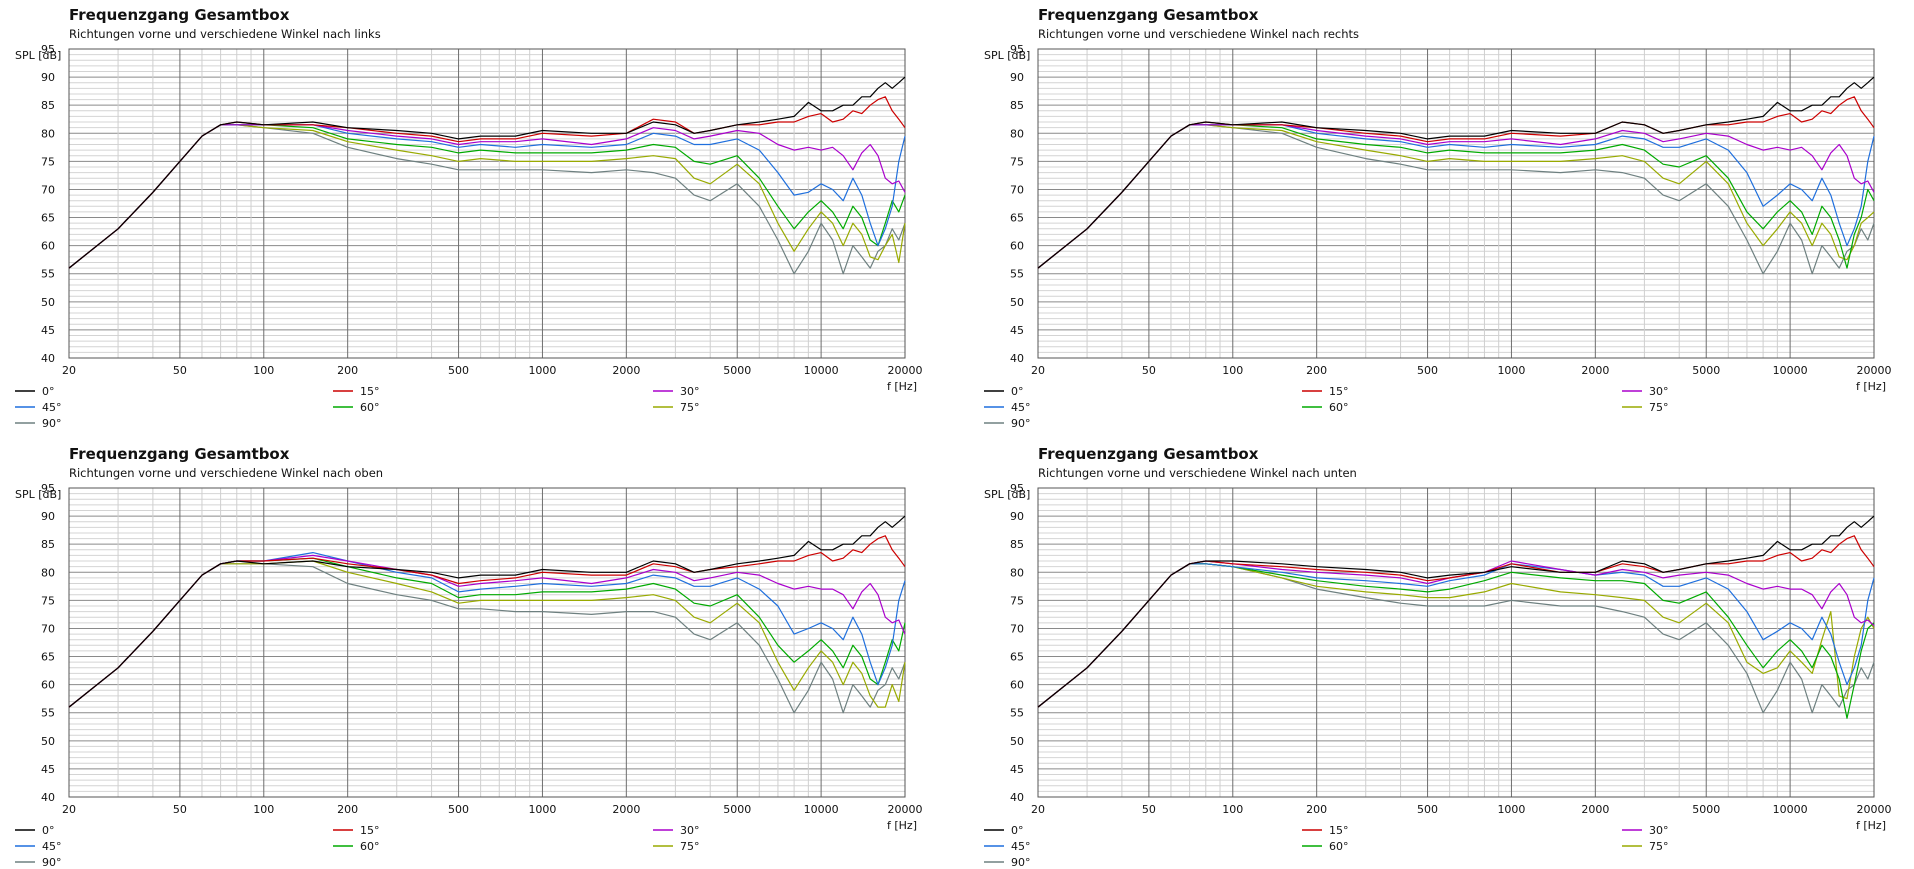 This screenshot has width=1914, height=869. What do you see at coordinates (1316, 370) in the screenshot?
I see `x-tick-label: 200` at bounding box center [1316, 370].